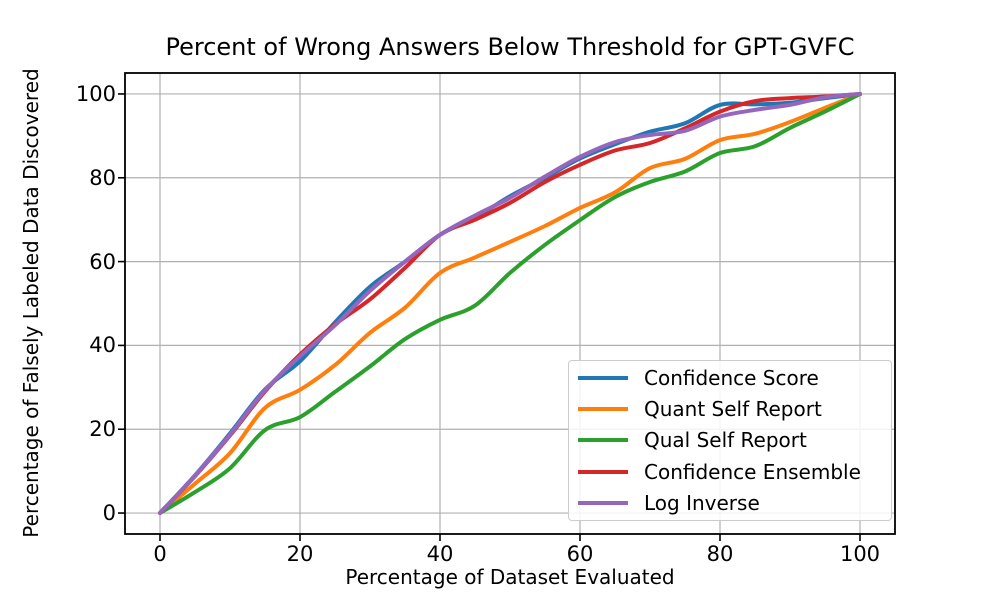 This screenshot has width=1000, height=600. Describe the element at coordinates (580, 554) in the screenshot. I see `x-tick-label: 60` at that location.